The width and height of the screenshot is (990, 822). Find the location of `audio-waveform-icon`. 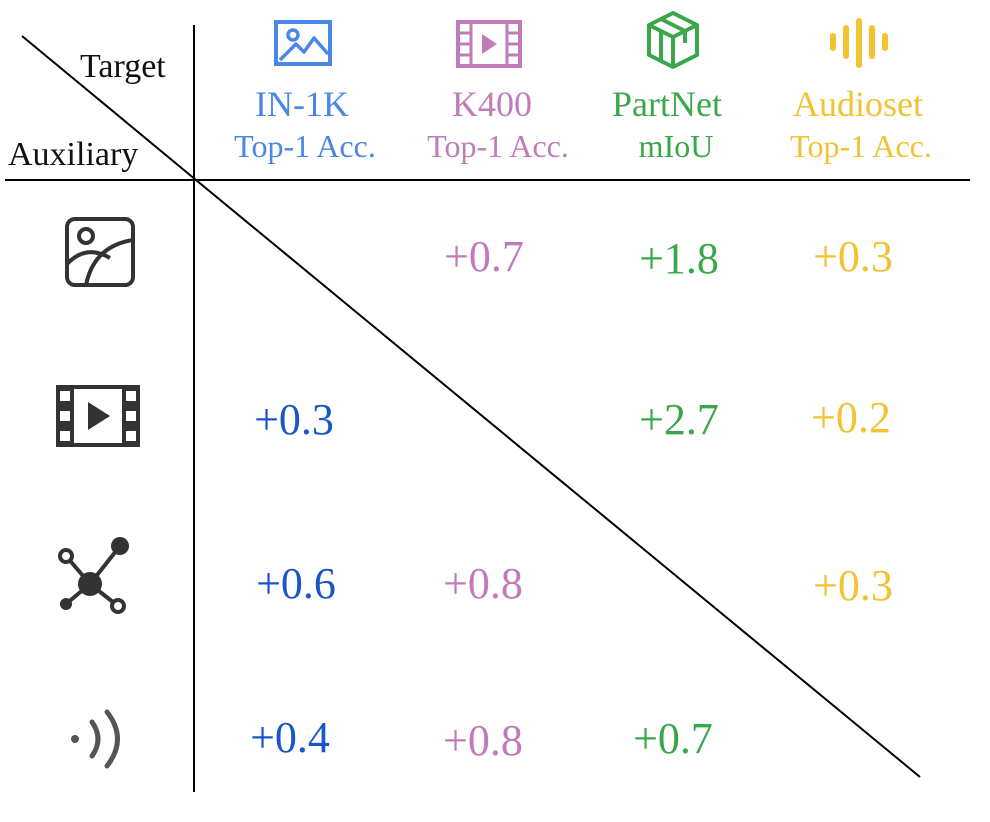

audio-waveform-icon is located at coordinates (859, 43).